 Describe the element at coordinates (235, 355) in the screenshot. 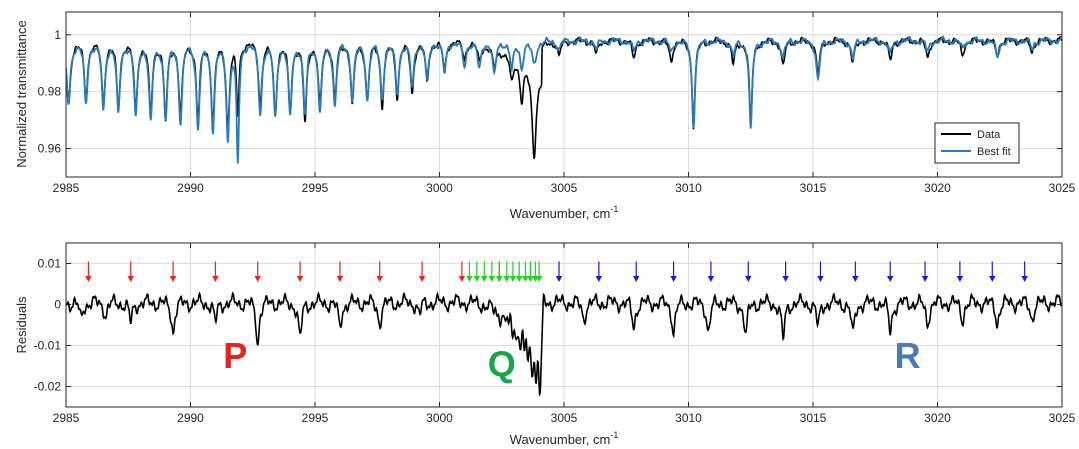

I see `branch-label-p: P` at that location.